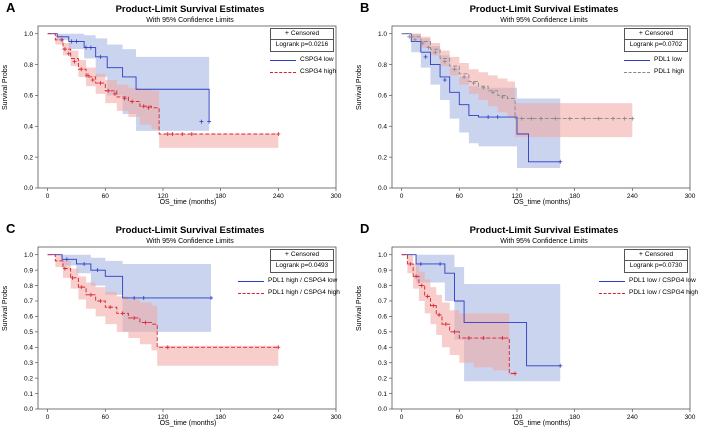  What do you see at coordinates (302, 40) in the screenshot?
I see `stats-box: + Censored Logrank p=0.0216` at bounding box center [302, 40].